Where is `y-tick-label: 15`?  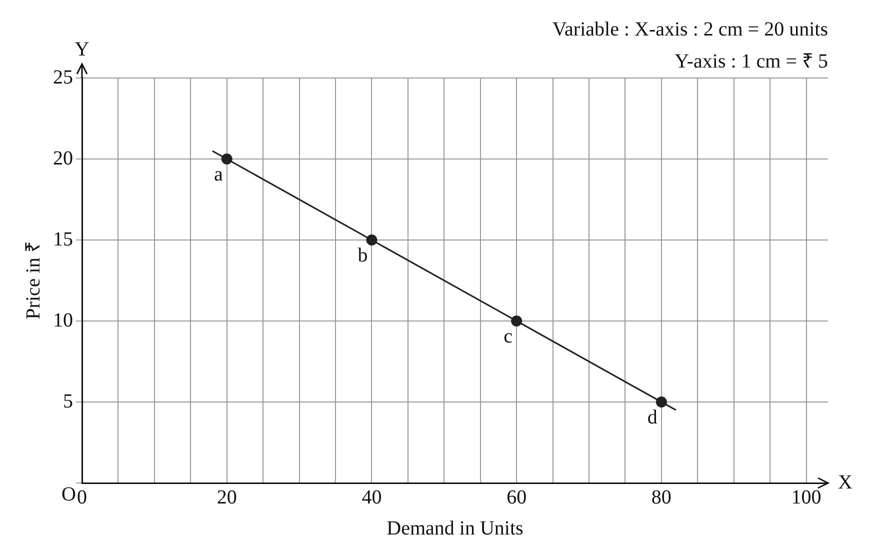 y-tick-label: 15 is located at coordinates (63, 239).